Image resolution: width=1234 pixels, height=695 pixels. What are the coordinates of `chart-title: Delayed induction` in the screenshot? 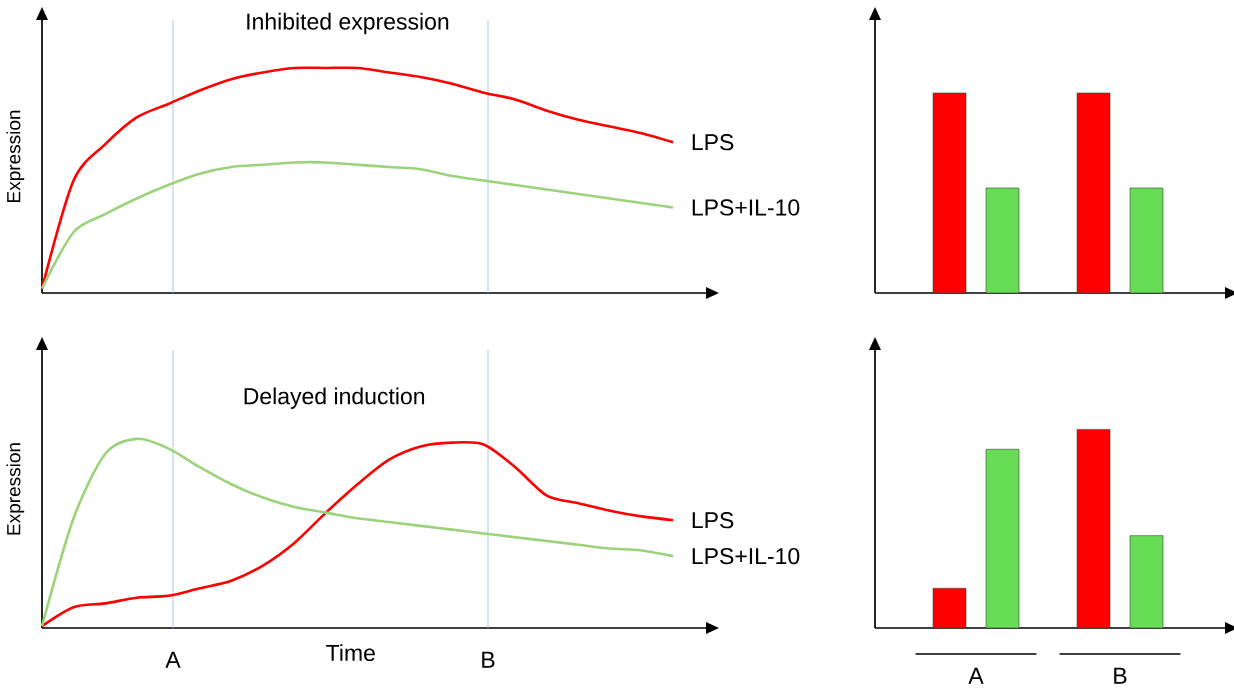 It's located at (334, 398).